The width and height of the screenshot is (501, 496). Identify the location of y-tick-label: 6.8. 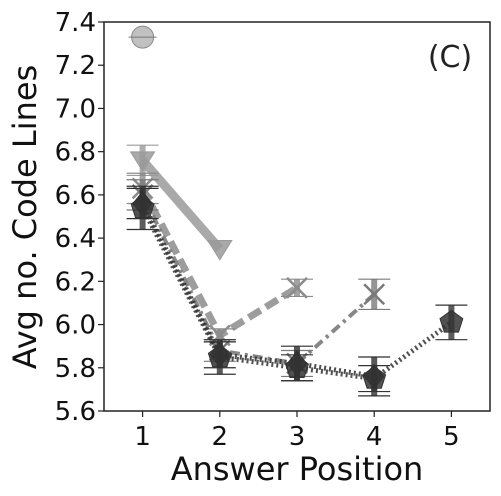
(75, 153).